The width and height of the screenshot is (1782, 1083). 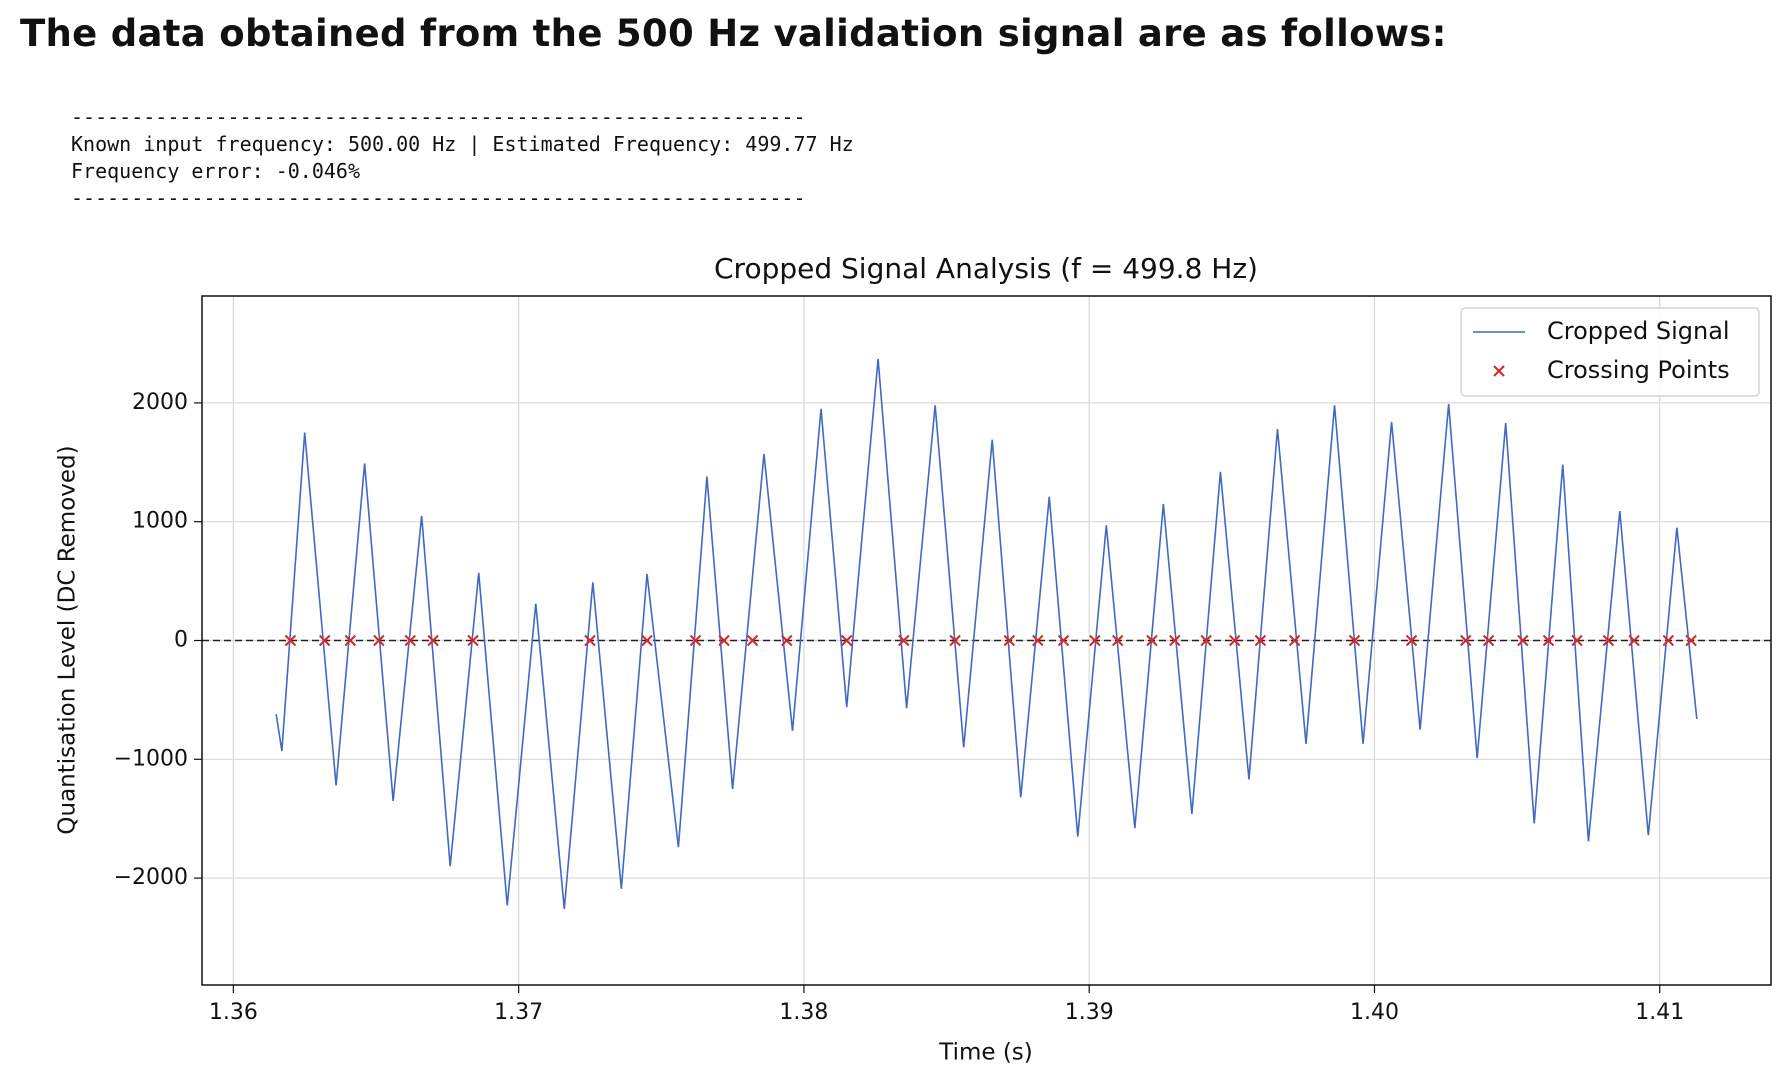 I want to click on x-tick-label: 1.38, so click(x=803, y=1012).